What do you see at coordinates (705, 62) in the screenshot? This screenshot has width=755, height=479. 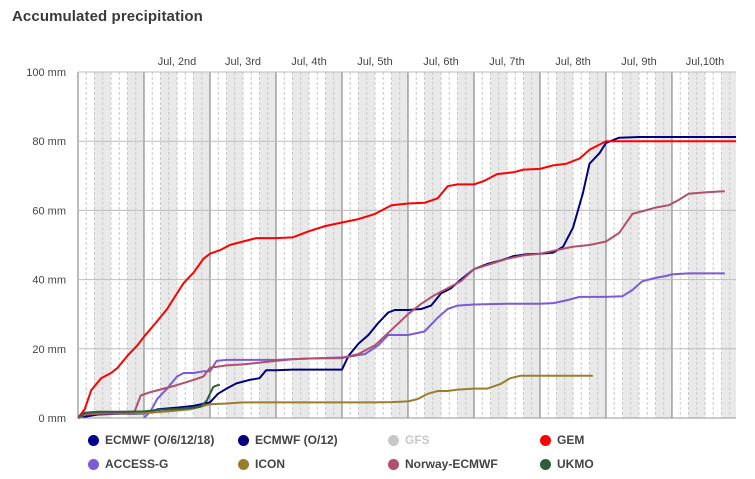 I see `x-tick-label: Jul,10th` at bounding box center [705, 62].